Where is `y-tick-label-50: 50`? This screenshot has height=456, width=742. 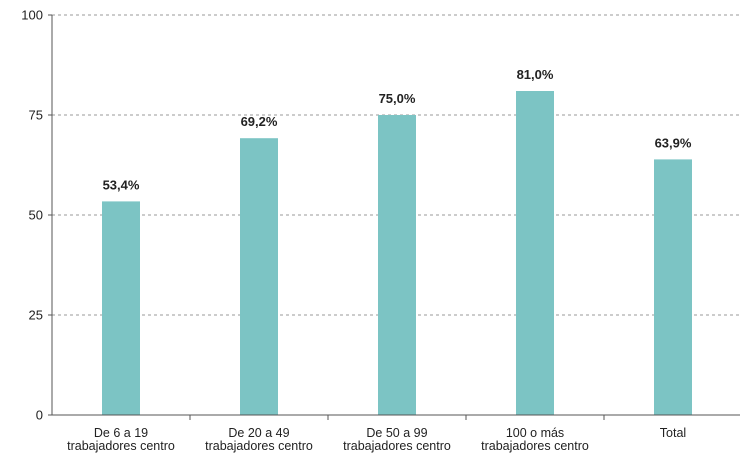
y-tick-label-50: 50 is located at coordinates (36, 215).